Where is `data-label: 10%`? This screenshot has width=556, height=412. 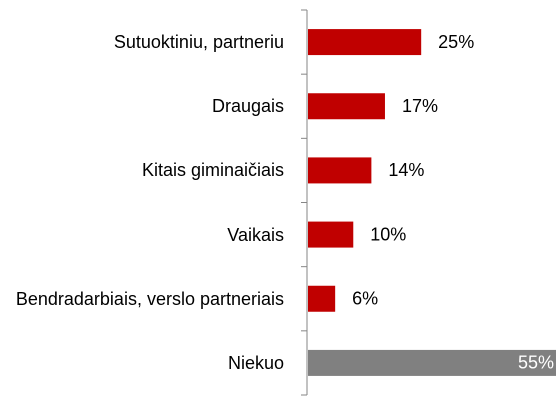 data-label: 10% is located at coordinates (388, 234).